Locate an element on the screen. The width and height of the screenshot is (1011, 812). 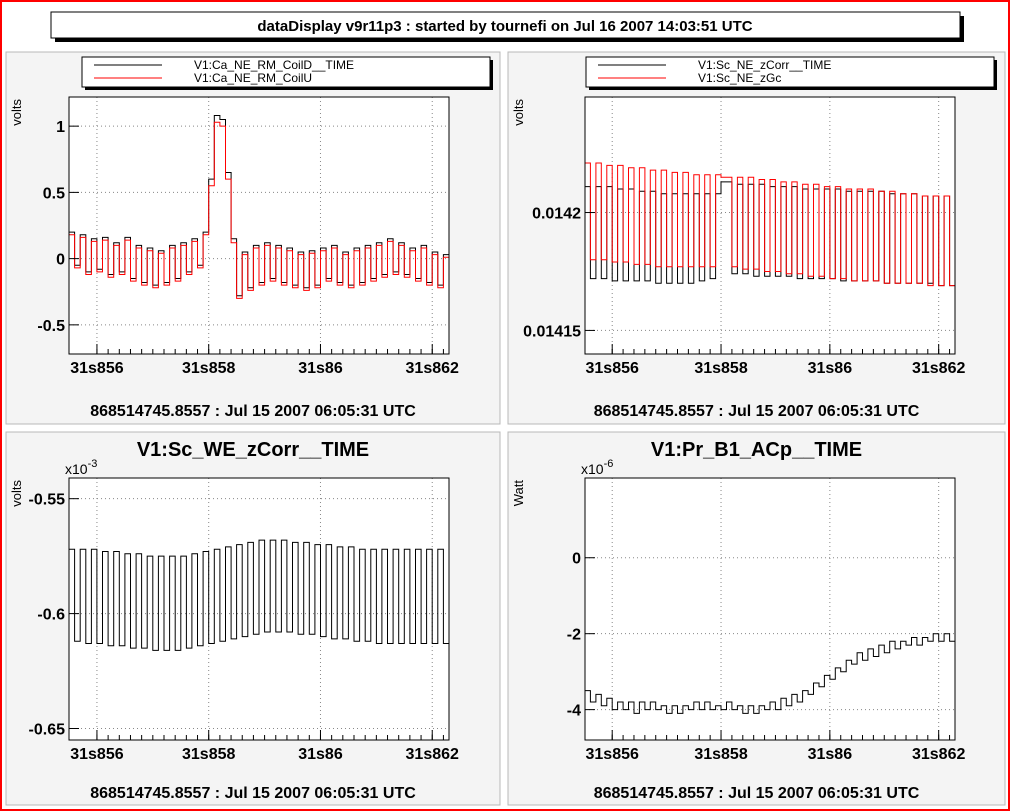
legend-label-0: V1:Ca_NE_RM_CoilD__TIME is located at coordinates (274, 65).